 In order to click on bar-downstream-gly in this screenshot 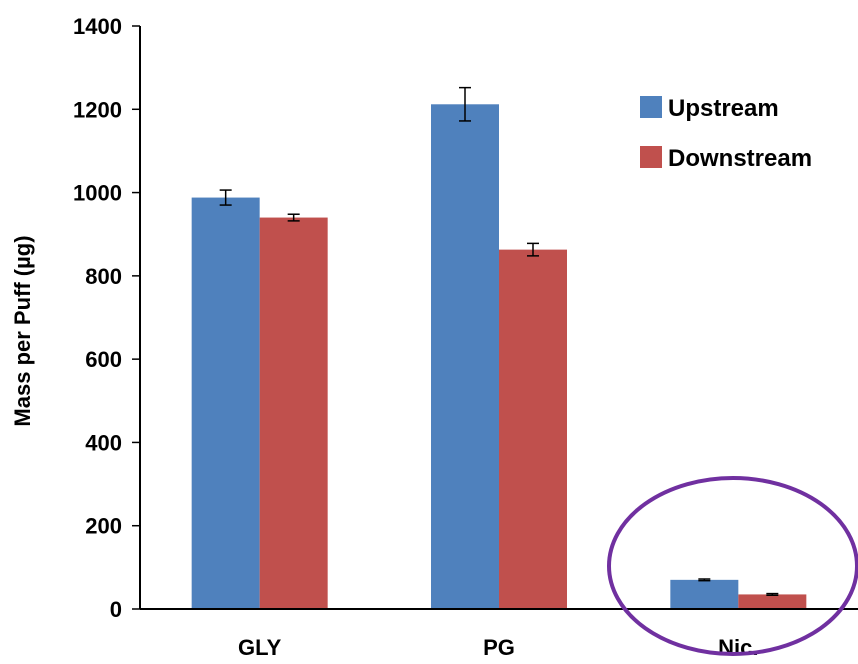, I will do `click(293, 413)`.